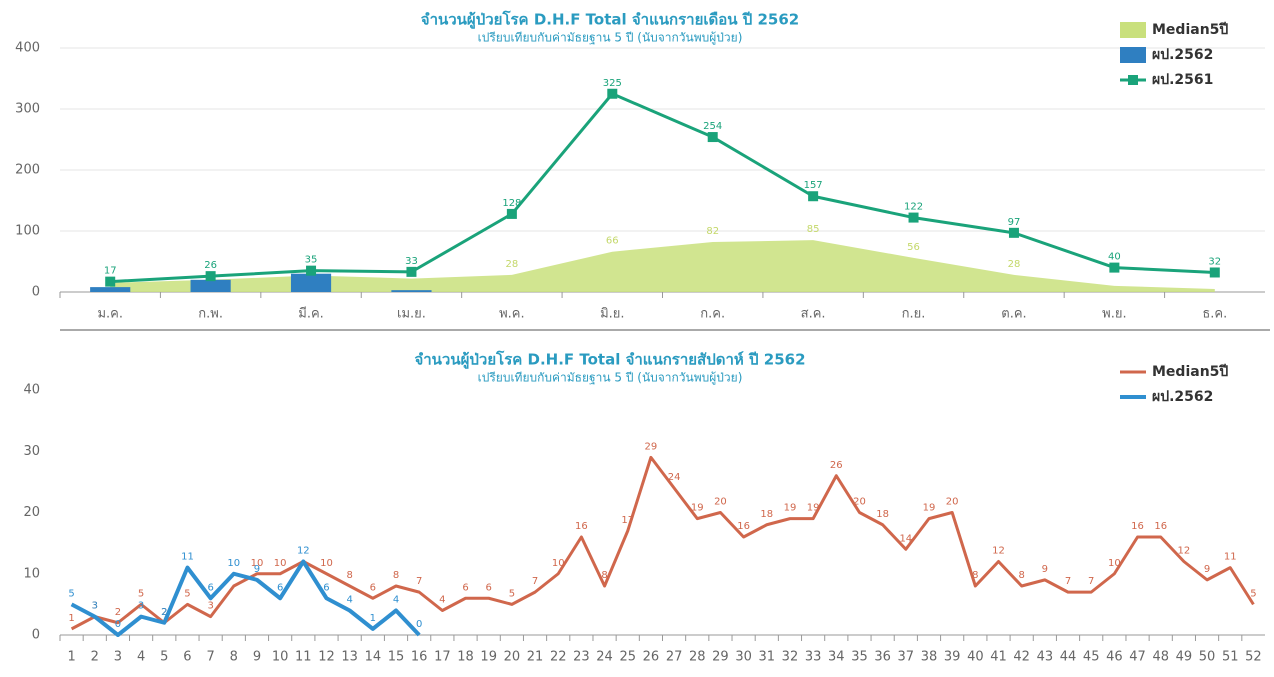 This screenshot has width=1274, height=677. I want to click on data-label: 7, so click(535, 581).